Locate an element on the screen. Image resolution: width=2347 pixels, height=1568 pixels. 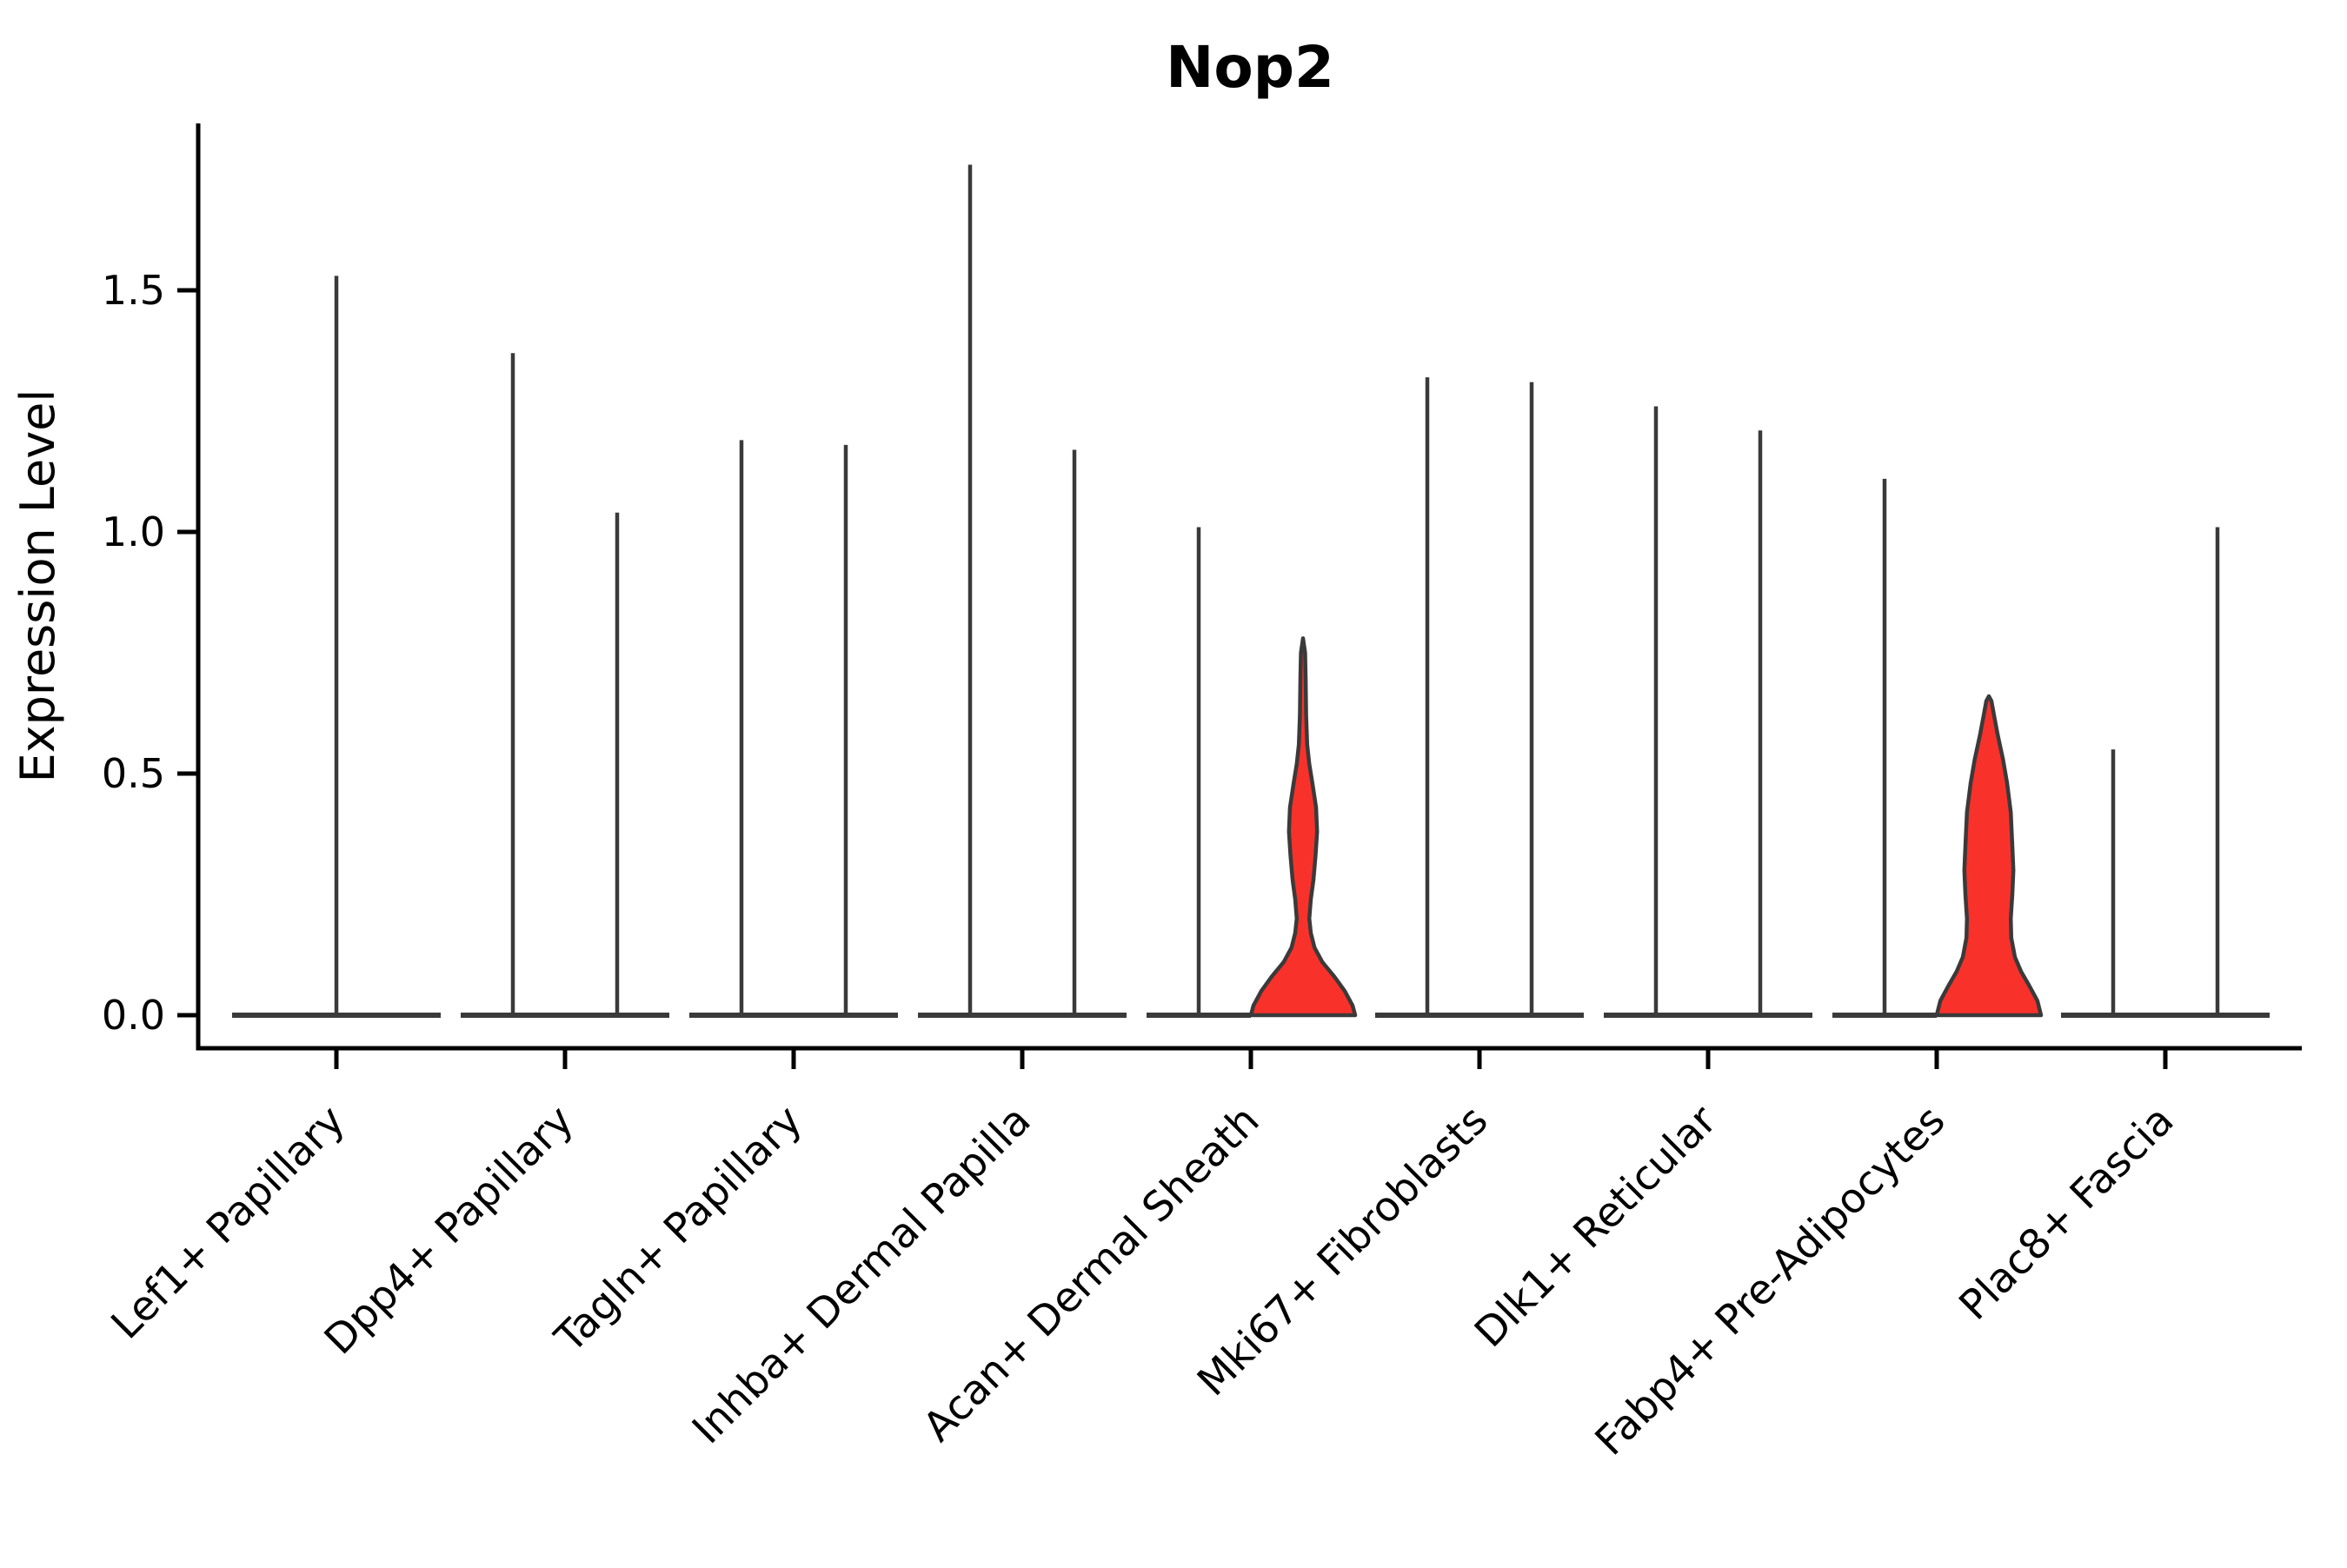
x-tick-label-dpp4-papillary: Dpp4+ Papillary is located at coordinates (449, 1231).